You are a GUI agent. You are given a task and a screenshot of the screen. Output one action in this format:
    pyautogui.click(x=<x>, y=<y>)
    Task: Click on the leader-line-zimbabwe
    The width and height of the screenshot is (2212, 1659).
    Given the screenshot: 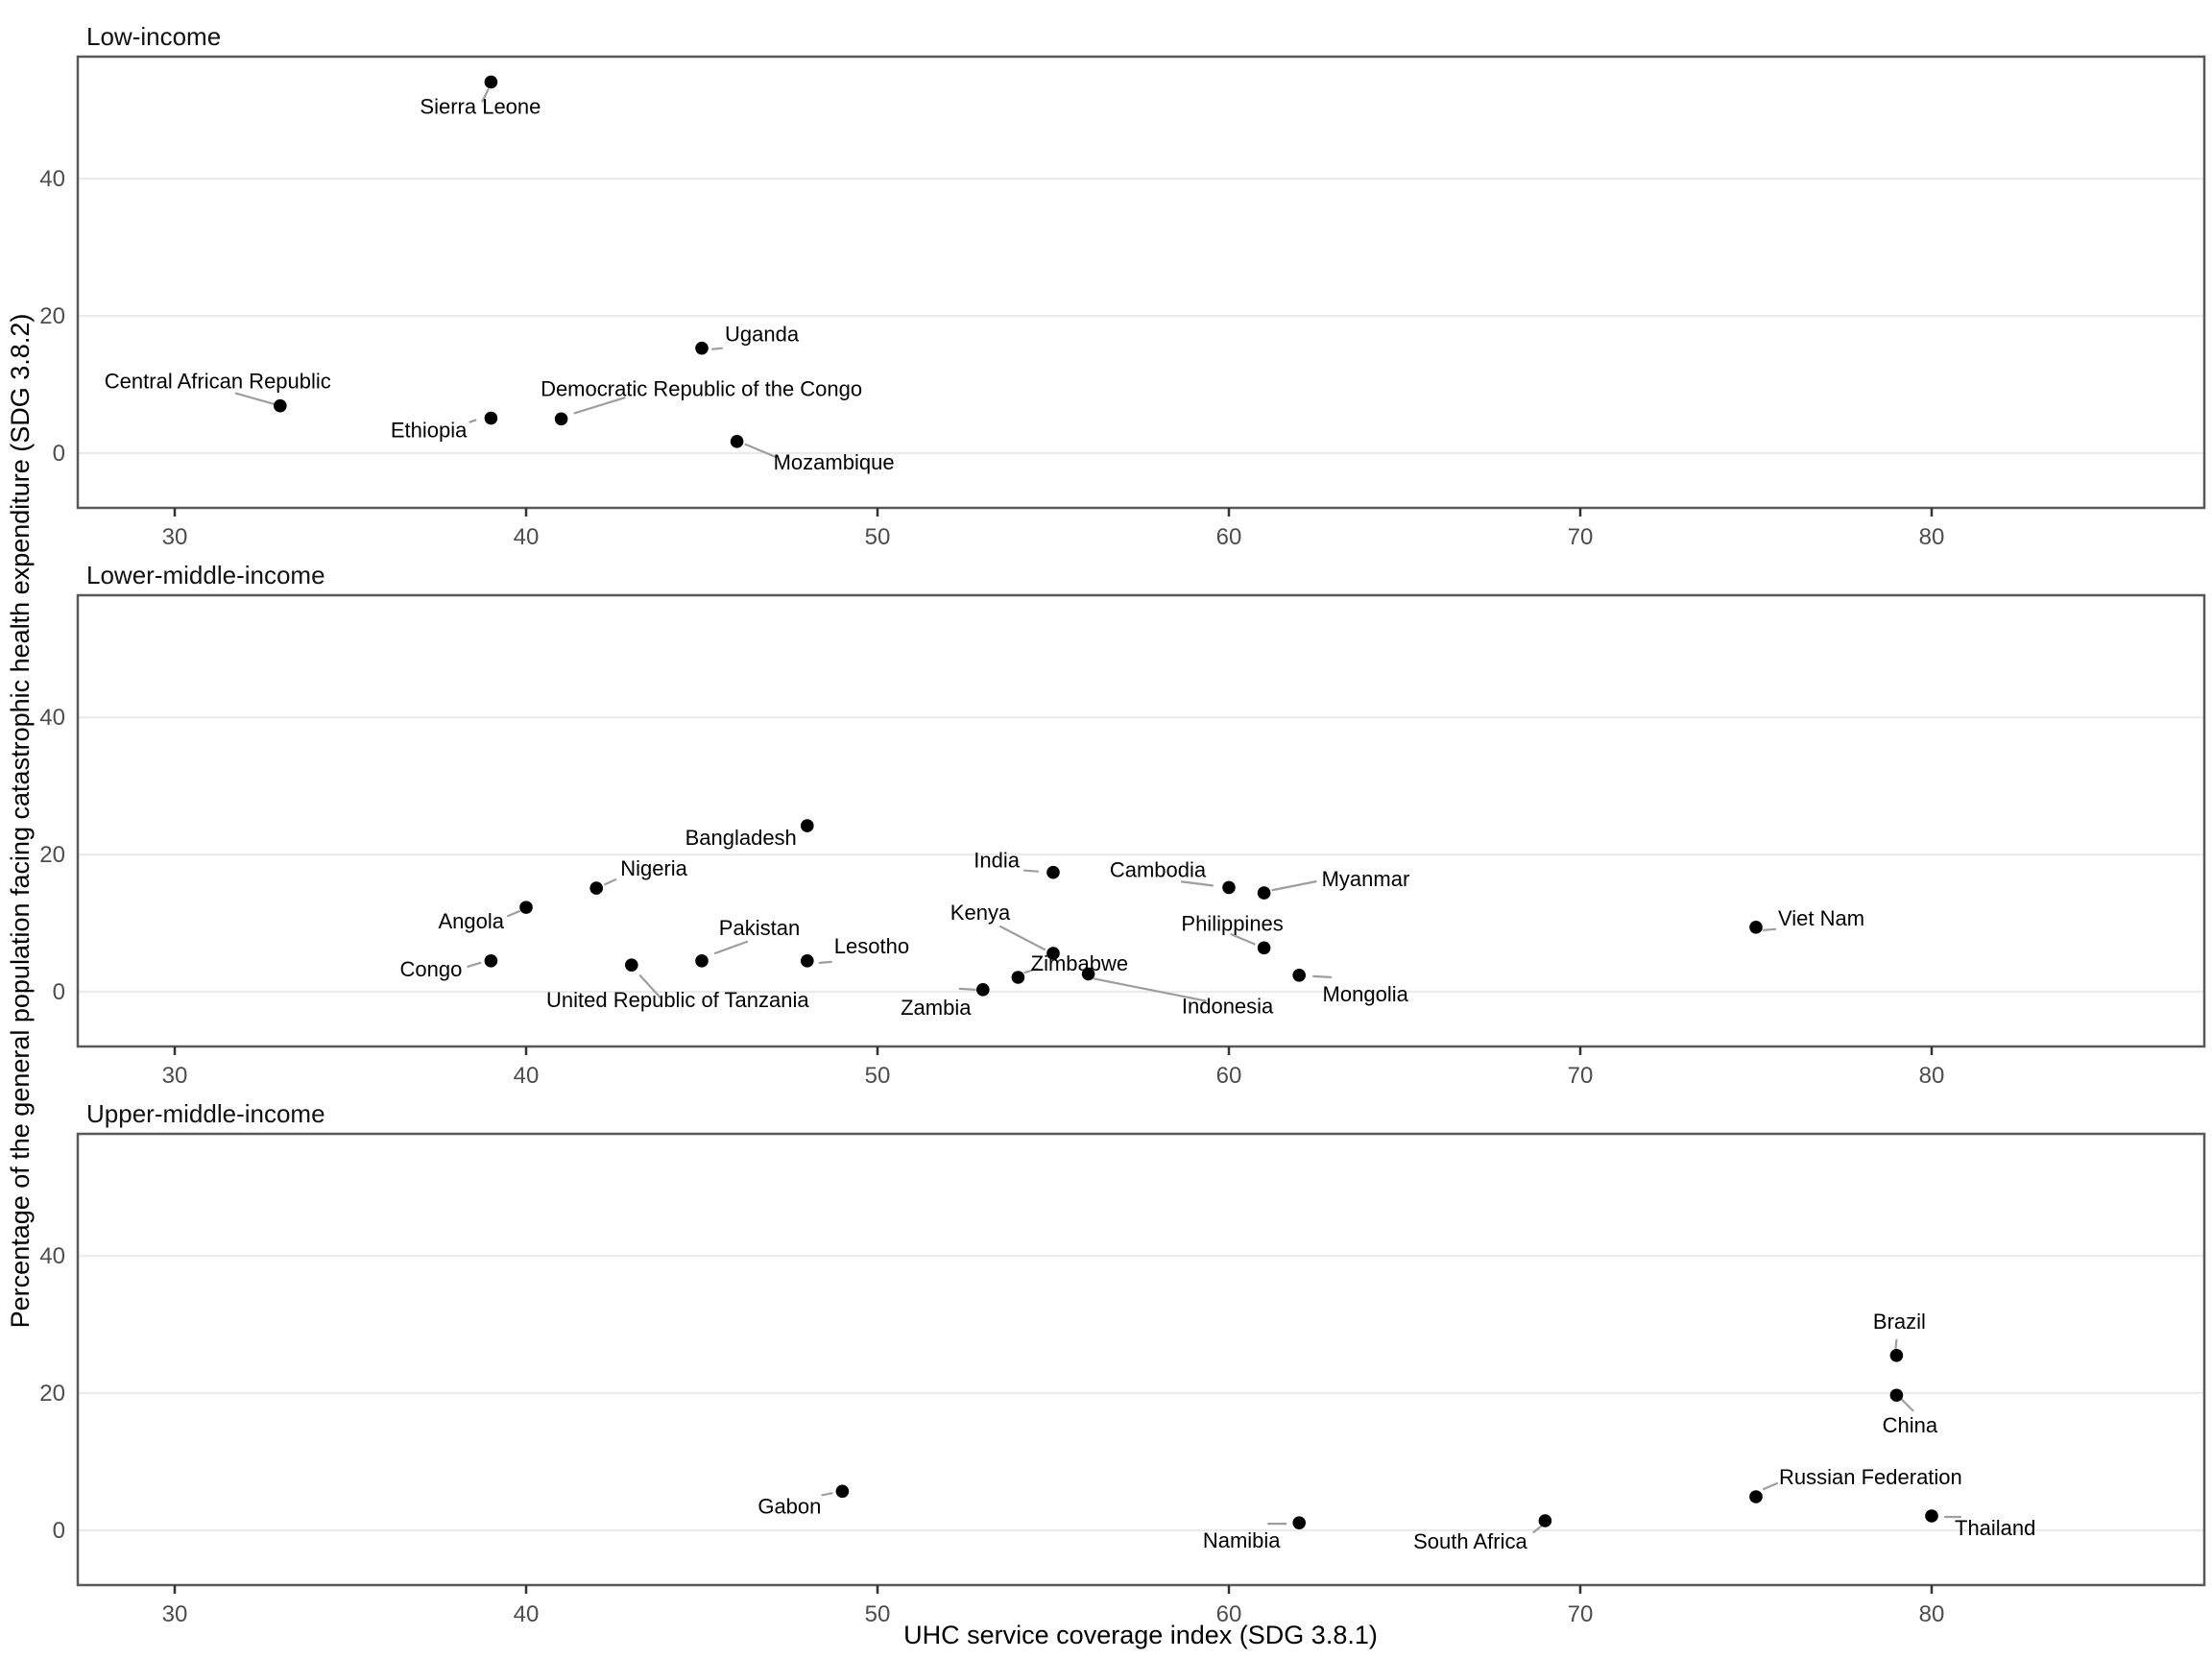 What is the action you would take?
    pyautogui.click(x=1031, y=970)
    